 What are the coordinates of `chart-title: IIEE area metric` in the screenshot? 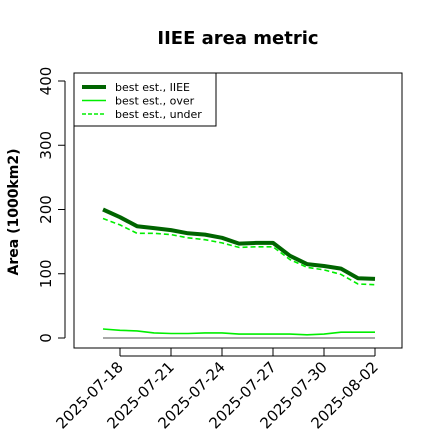 It's located at (237, 38).